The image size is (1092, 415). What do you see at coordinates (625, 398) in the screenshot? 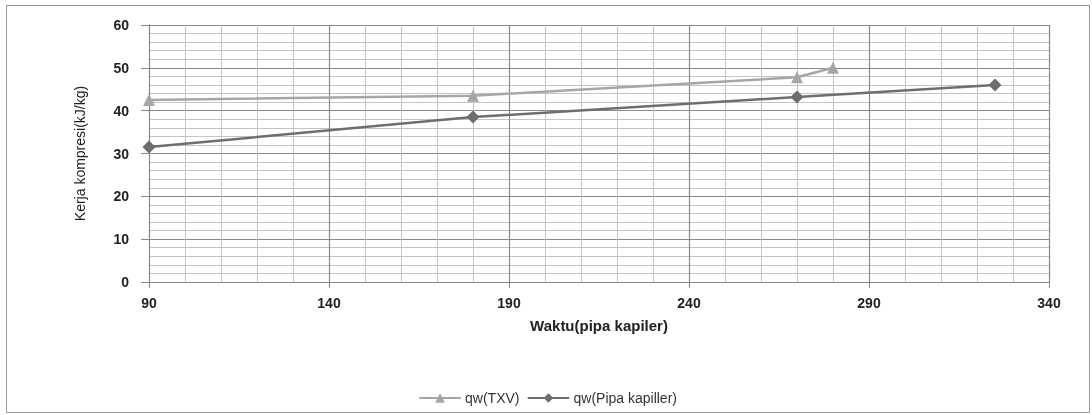
I see `legend-label: qw(Pipa kapiller)` at bounding box center [625, 398].